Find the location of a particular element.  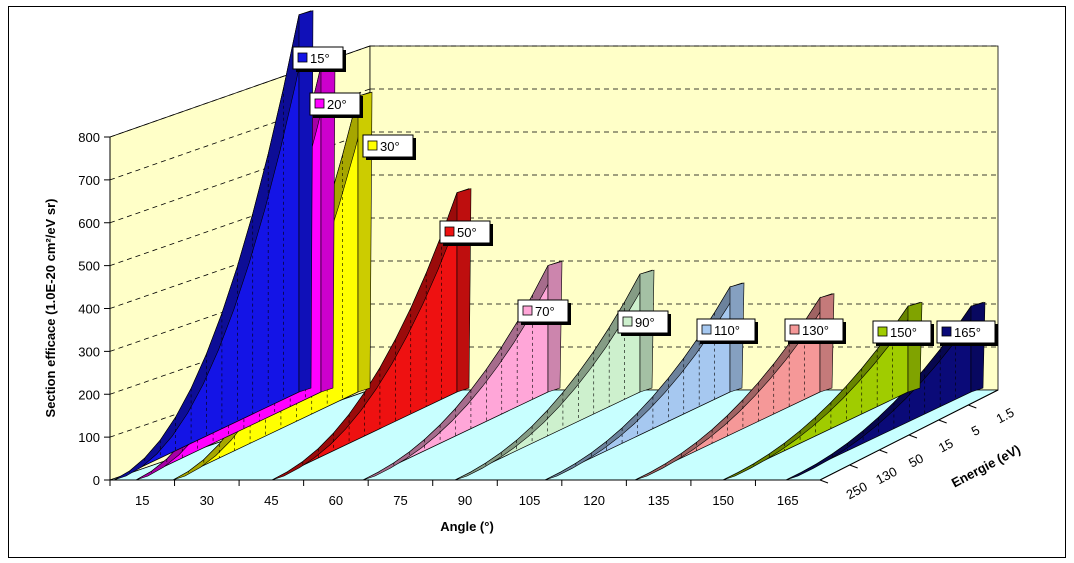

label-text-8: 150° is located at coordinates (903, 332).